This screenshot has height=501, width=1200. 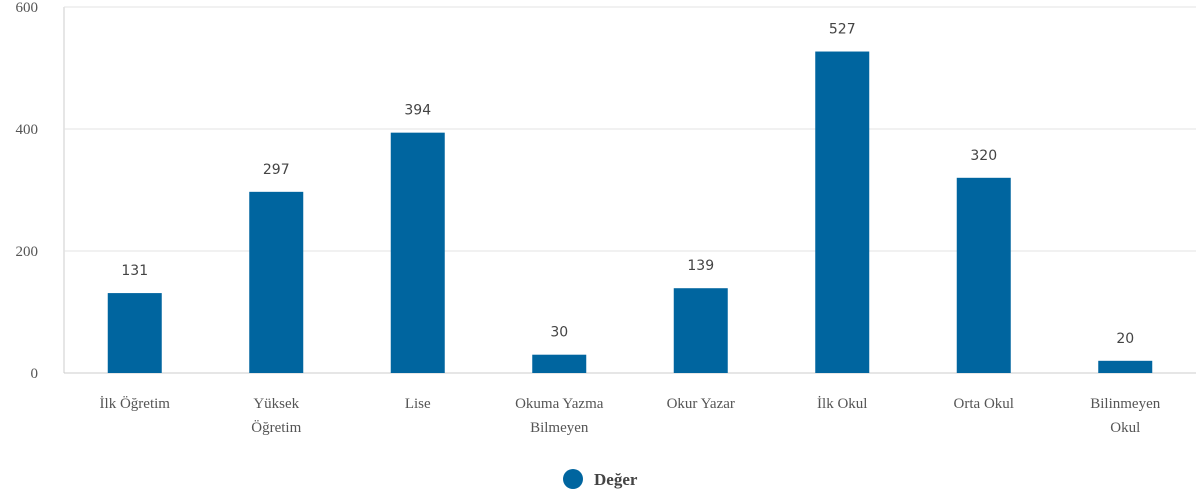 I want to click on y-tick-label-600: 600, so click(x=27, y=8).